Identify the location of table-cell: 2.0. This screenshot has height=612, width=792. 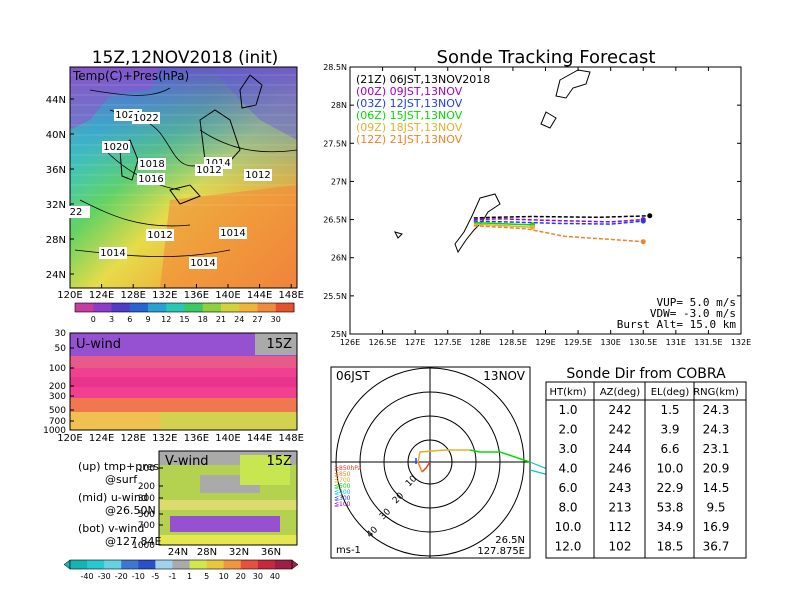
(567, 430).